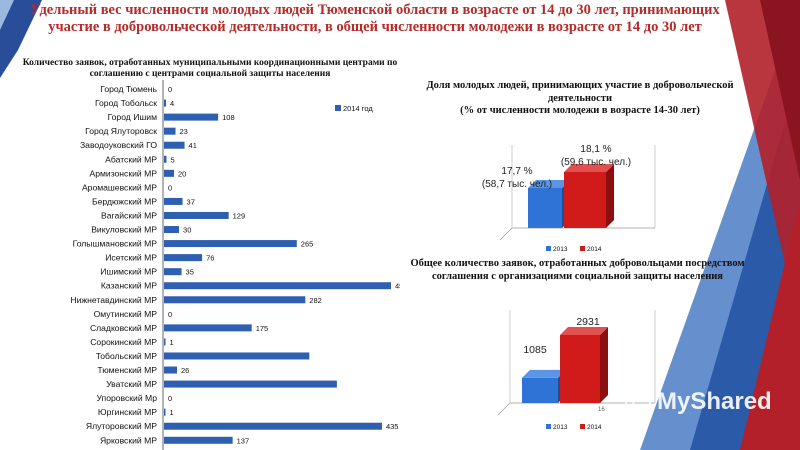 This screenshot has height=450, width=800. What do you see at coordinates (127, 412) in the screenshot?
I see `category-label: Юргинский МР` at bounding box center [127, 412].